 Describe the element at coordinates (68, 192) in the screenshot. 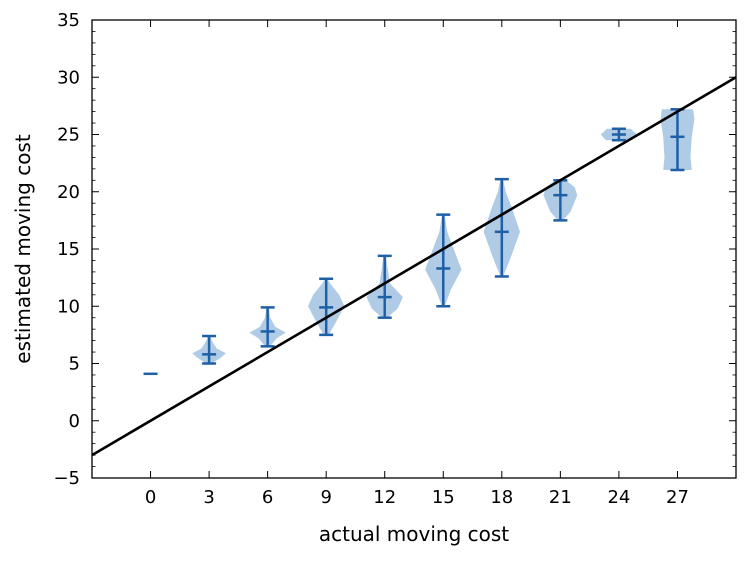

I see `y-tick-label: 20` at that location.